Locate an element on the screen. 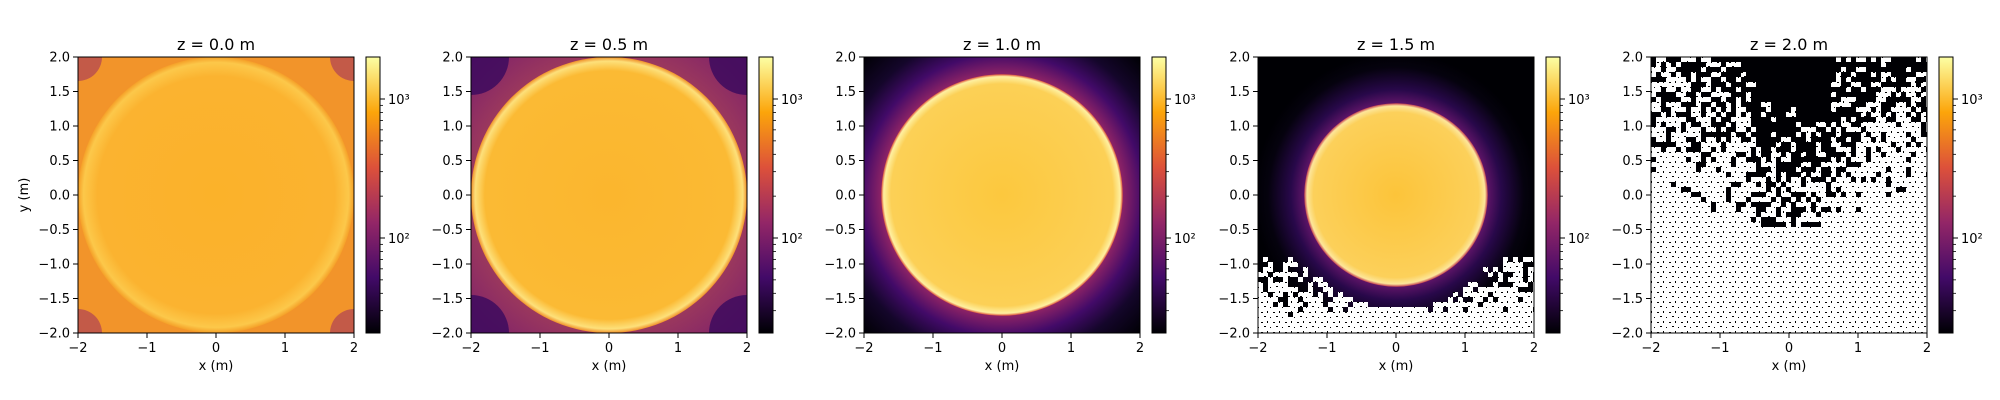 The width and height of the screenshot is (2000, 400). colorbar-tick-label: 10² is located at coordinates (1185, 239).